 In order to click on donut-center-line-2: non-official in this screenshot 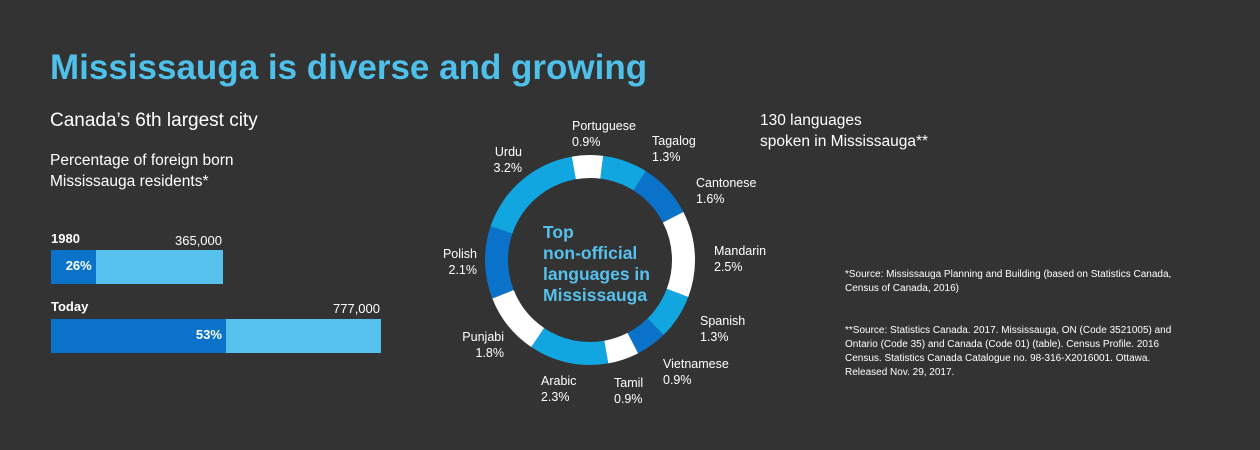, I will do `click(590, 253)`.